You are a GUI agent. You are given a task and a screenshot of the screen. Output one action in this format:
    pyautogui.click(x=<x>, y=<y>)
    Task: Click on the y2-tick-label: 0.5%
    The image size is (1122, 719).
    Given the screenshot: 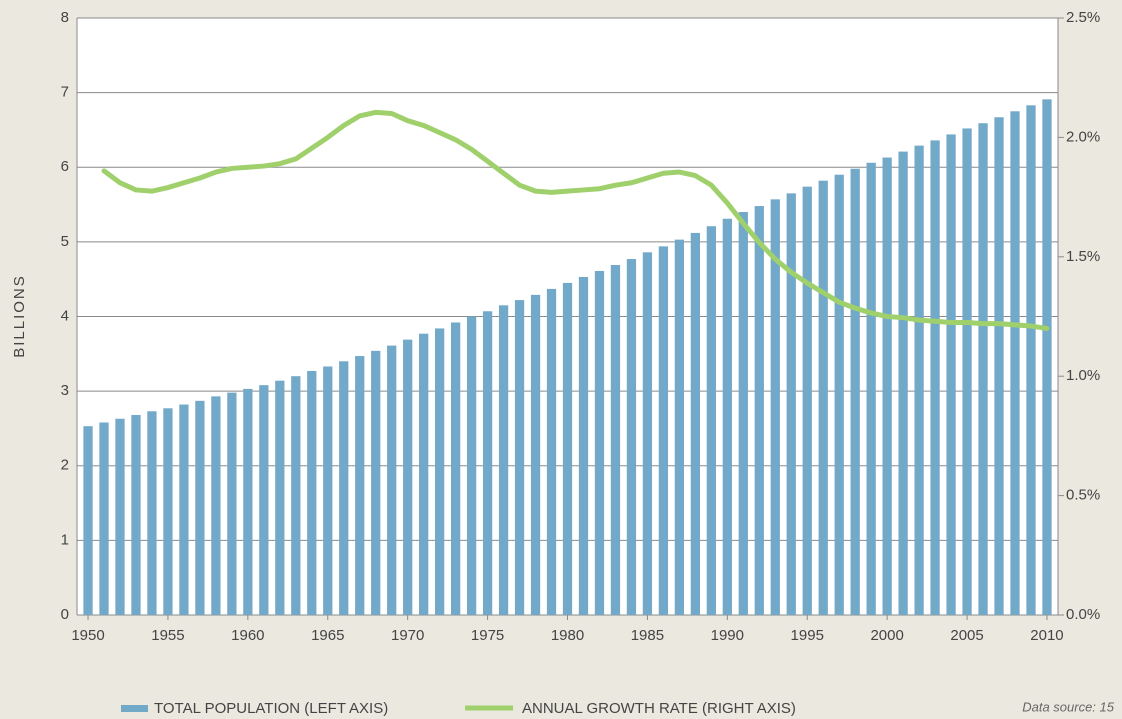 What is the action you would take?
    pyautogui.click(x=1083, y=495)
    